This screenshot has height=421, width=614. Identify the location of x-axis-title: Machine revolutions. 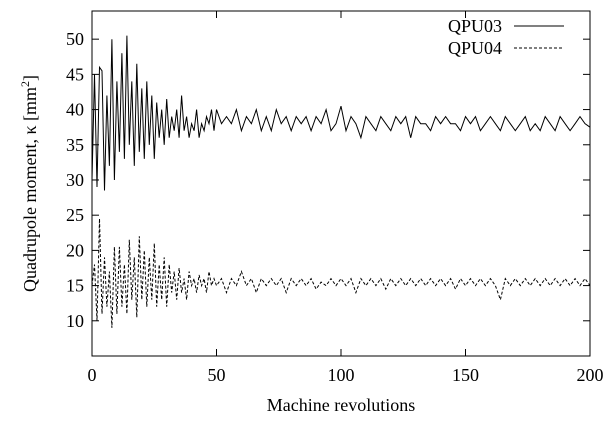
(341, 405).